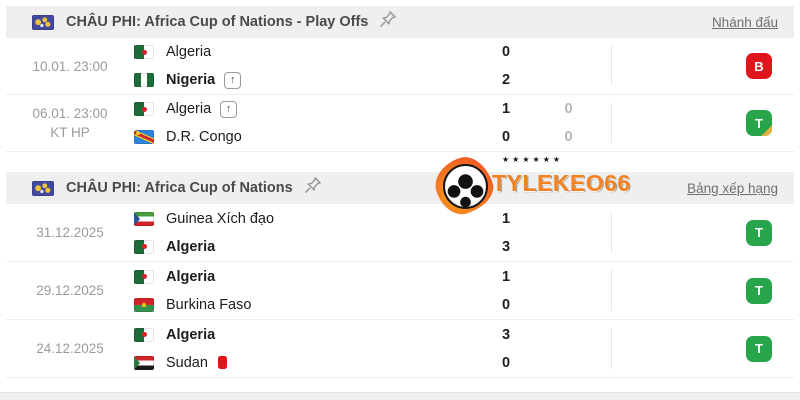 The height and width of the screenshot is (400, 800). What do you see at coordinates (70, 290) in the screenshot?
I see `match-date: 29.12.2025` at bounding box center [70, 290].